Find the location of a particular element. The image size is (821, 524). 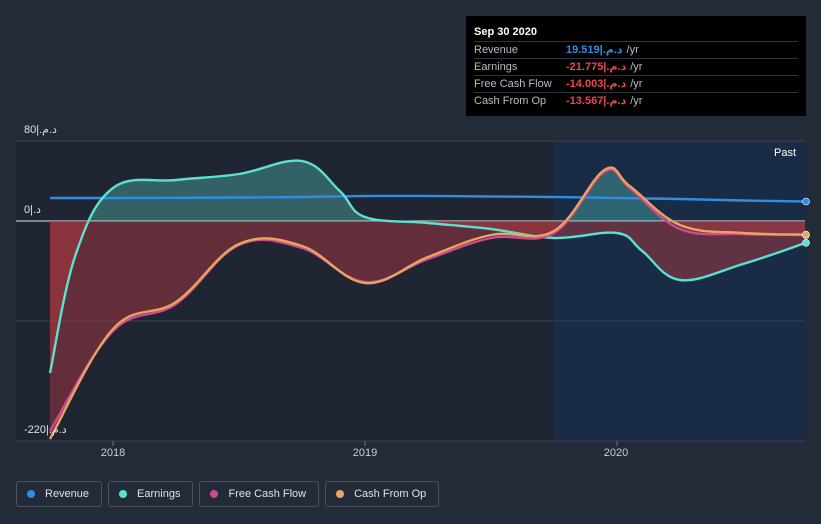

y-tick-label-zero: 0|.د is located at coordinates (32, 210).